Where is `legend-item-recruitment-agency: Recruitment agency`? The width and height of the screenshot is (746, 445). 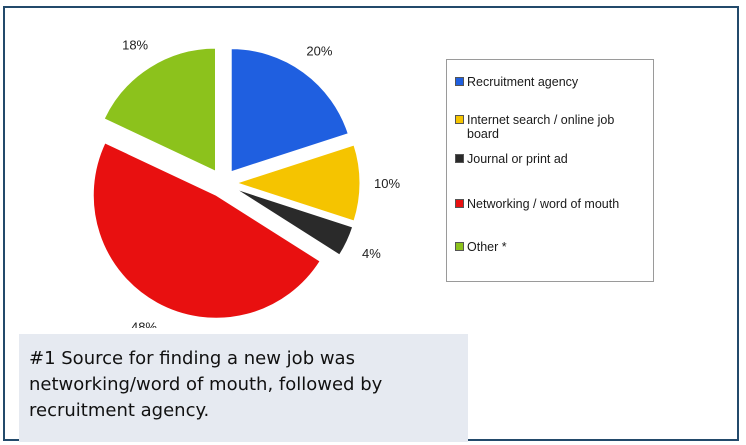
legend-item-recruitment-agency: Recruitment agency is located at coordinates (553, 82).